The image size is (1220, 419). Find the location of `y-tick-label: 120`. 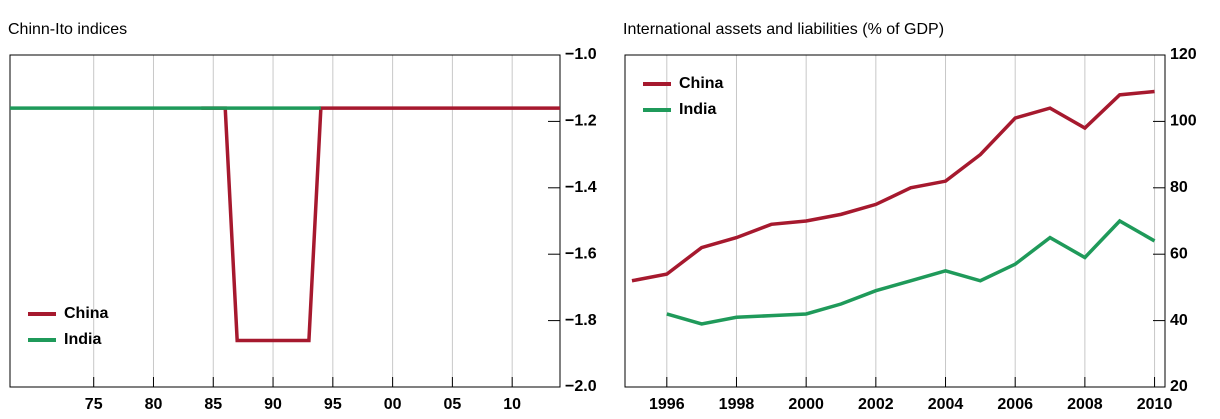

y-tick-label: 120 is located at coordinates (1183, 54).